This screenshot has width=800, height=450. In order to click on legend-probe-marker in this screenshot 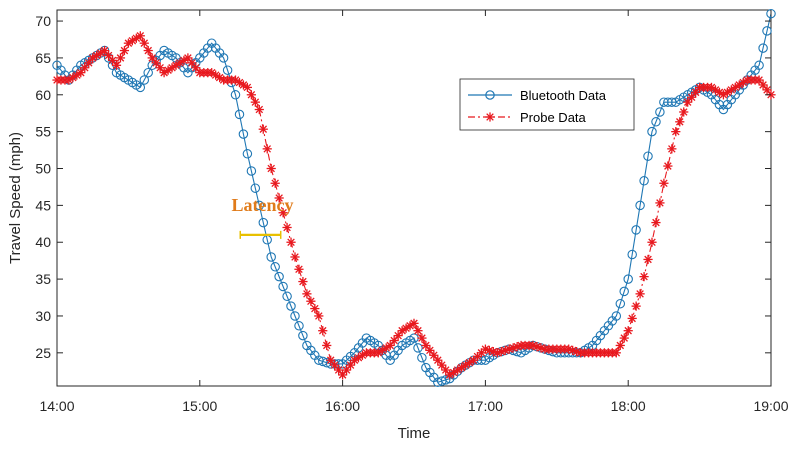, I will do `click(490, 117)`.